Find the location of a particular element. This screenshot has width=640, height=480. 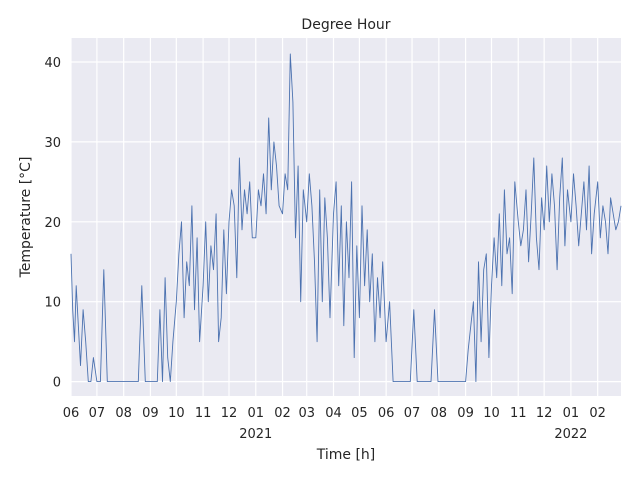

y-tick-label: 0 is located at coordinates (57, 383).